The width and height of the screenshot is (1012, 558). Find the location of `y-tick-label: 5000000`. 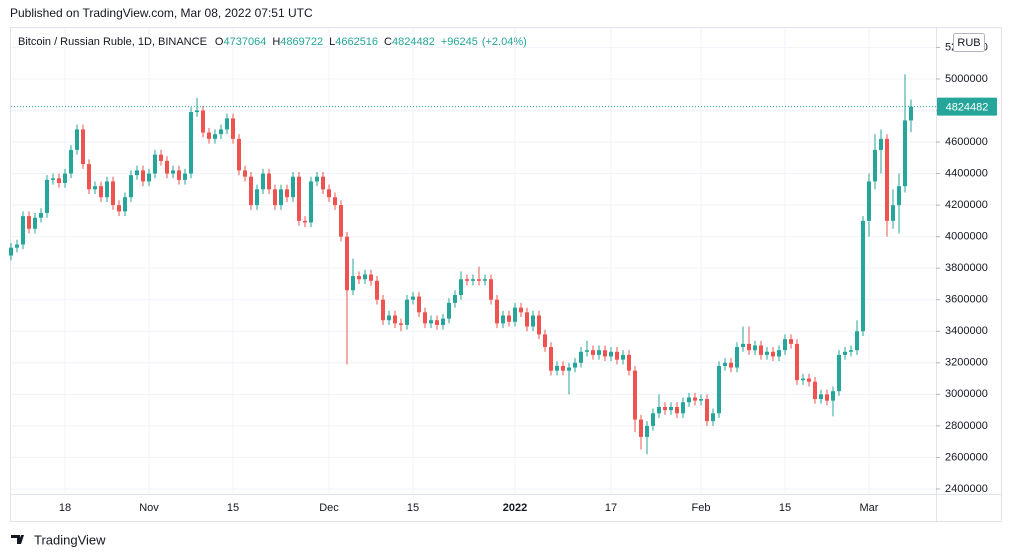

y-tick-label: 5000000 is located at coordinates (966, 79).